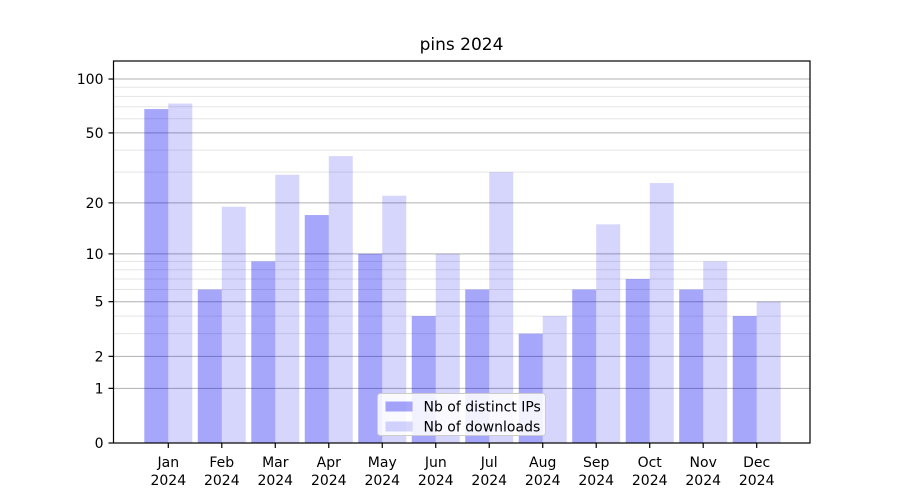 The image size is (900, 500). What do you see at coordinates (99, 389) in the screenshot?
I see `y-tick-label: 1` at bounding box center [99, 389].